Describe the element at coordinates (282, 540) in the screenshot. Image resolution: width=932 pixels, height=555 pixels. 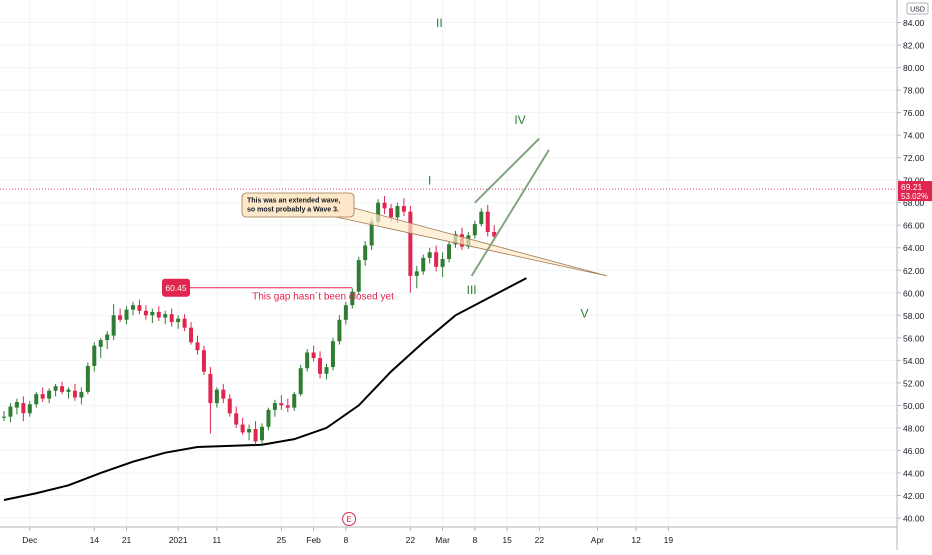
I see `time-tick-label: 25` at that location.